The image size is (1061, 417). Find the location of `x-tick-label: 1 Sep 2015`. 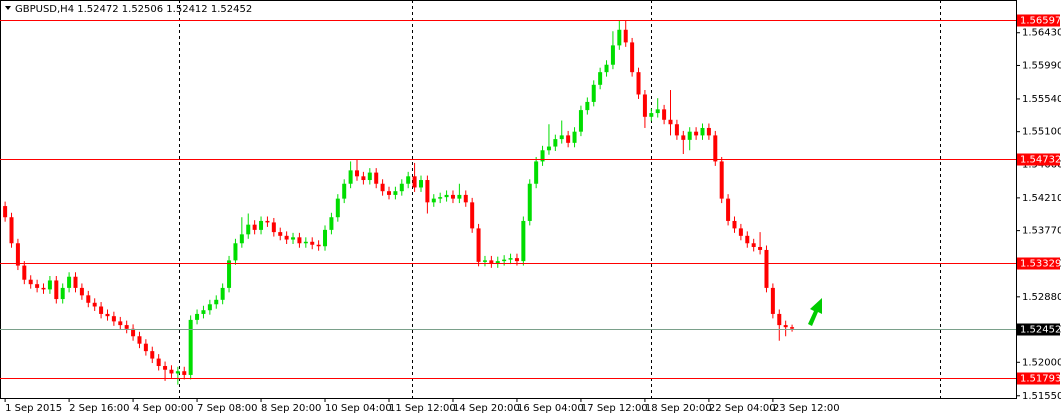

x-tick-label: 1 Sep 2015 is located at coordinates (33, 408).